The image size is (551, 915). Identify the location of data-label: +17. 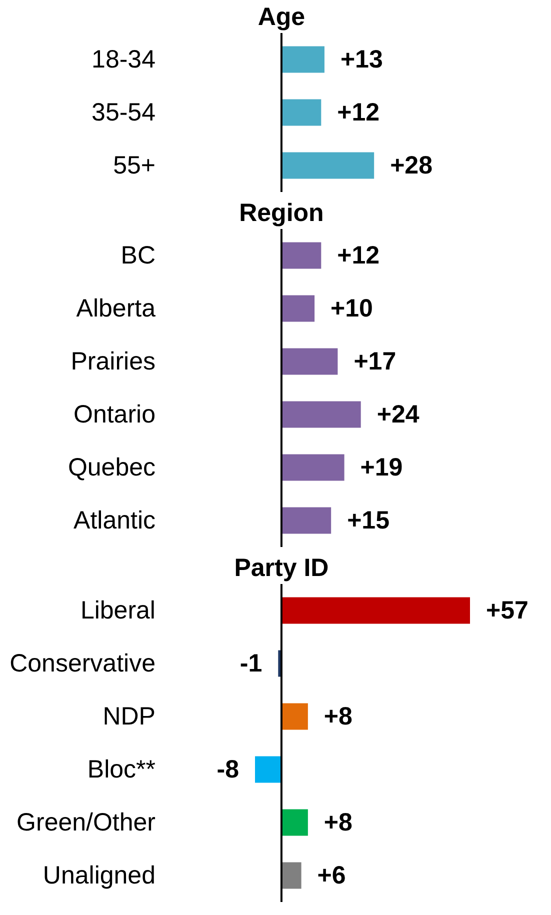
(375, 362).